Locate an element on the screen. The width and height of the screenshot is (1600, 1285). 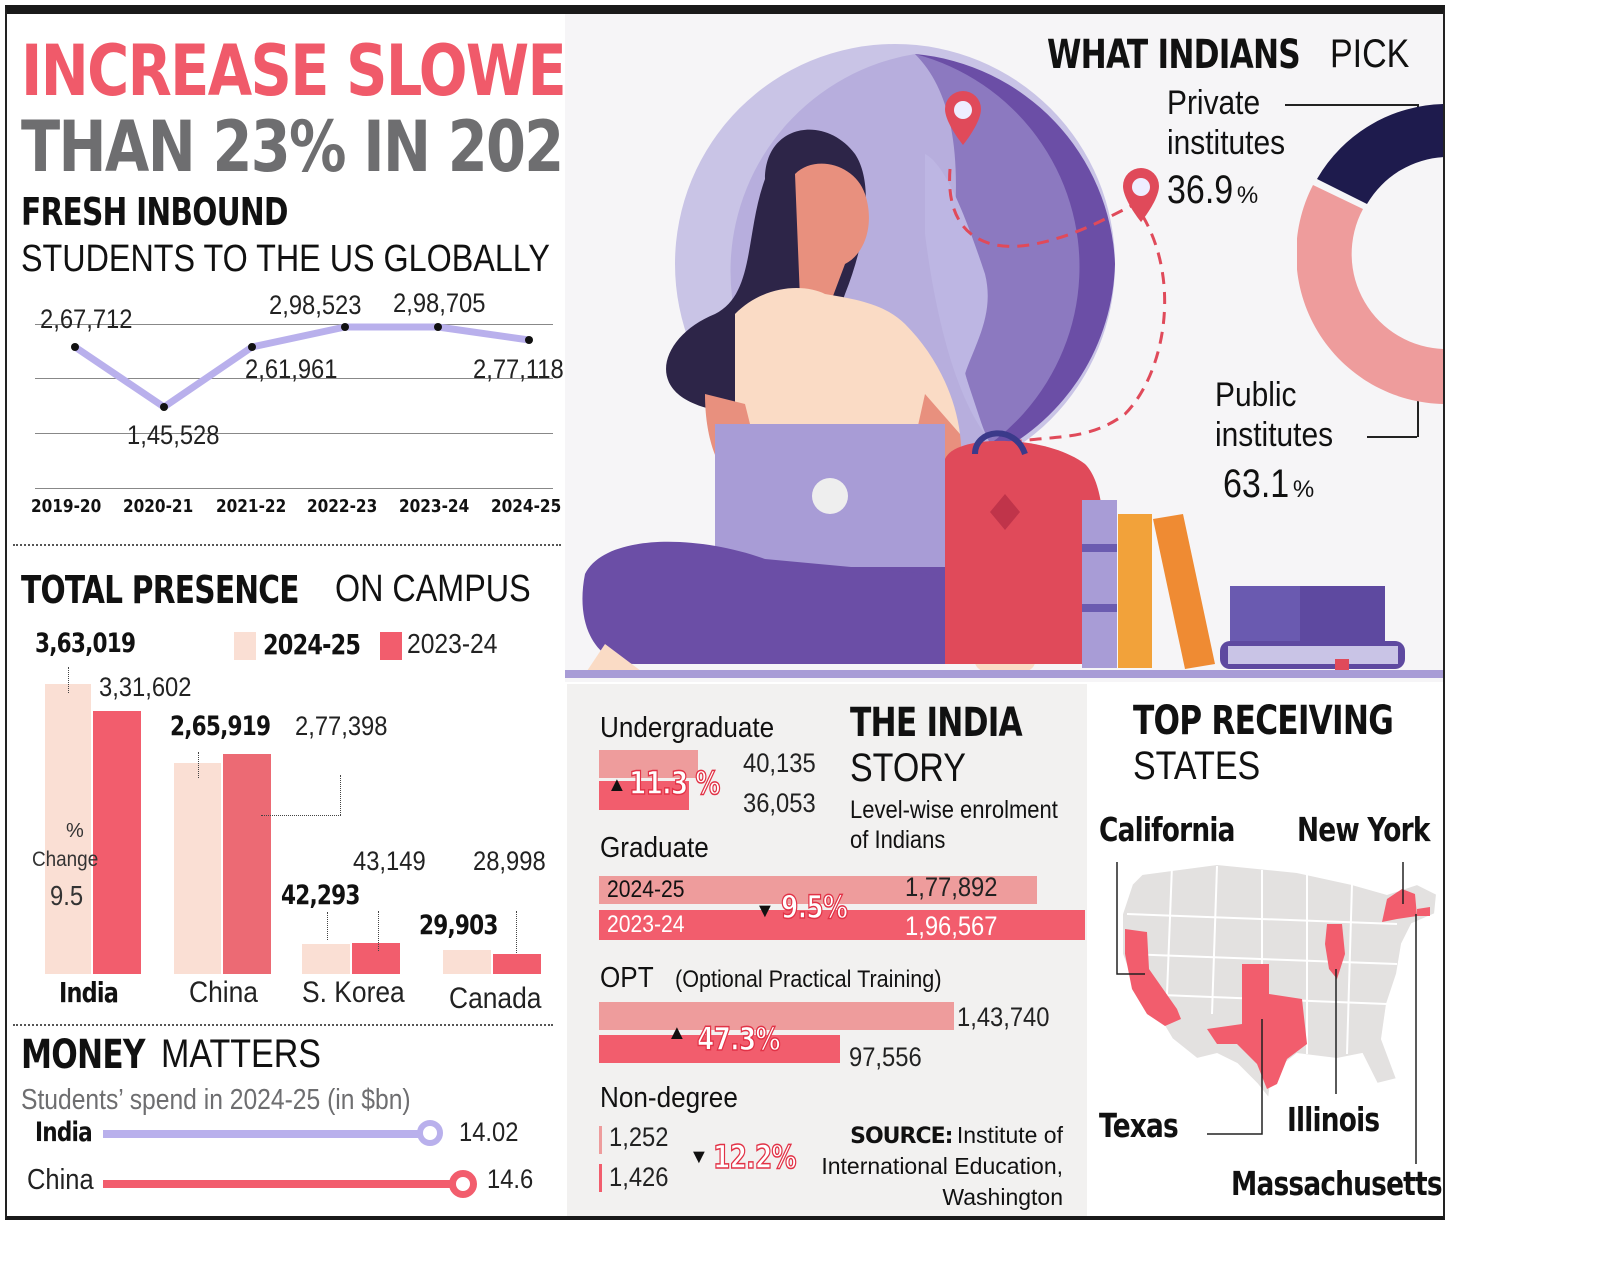
private-label: Private is located at coordinates (1214, 103).